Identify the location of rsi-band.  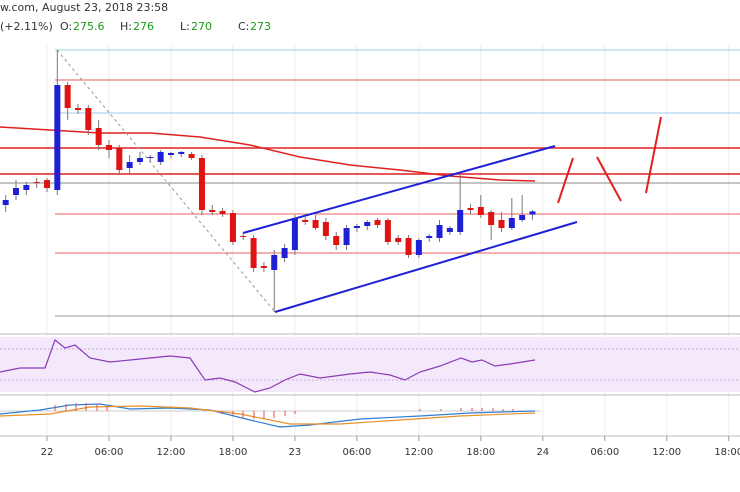
(370, 364).